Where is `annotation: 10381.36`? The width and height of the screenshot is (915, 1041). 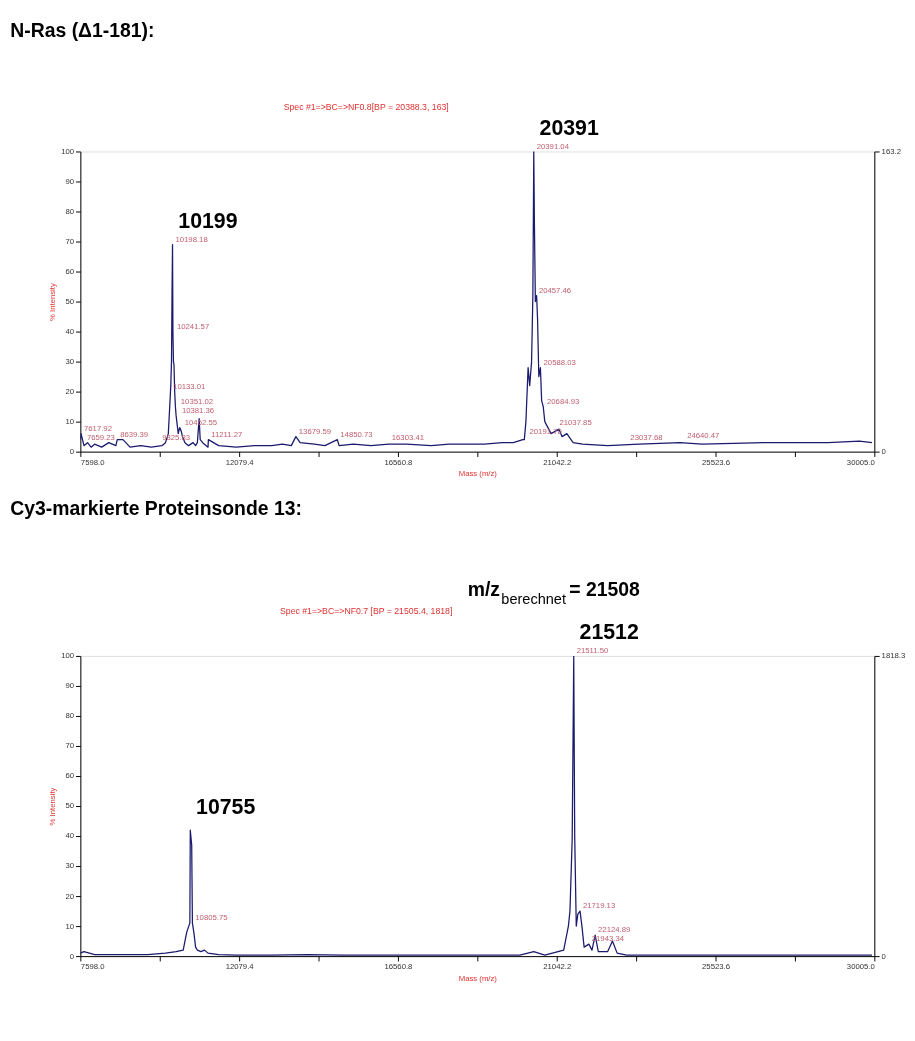 annotation: 10381.36 is located at coordinates (198, 410).